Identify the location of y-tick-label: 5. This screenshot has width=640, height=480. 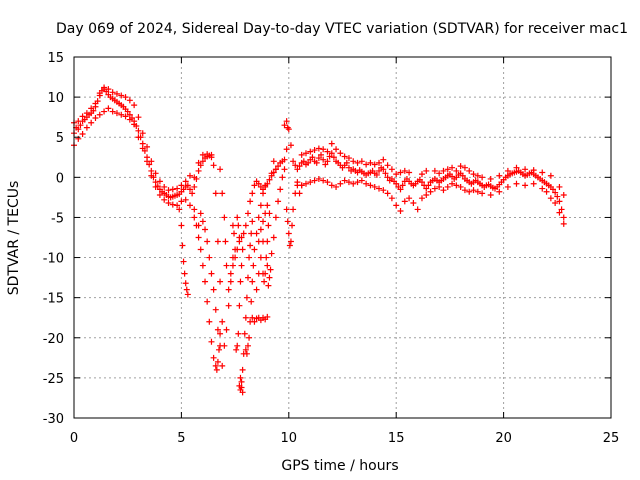
(60, 138).